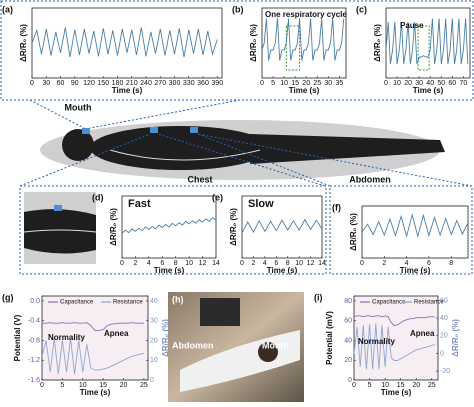 This screenshot has height=407, width=474. I want to click on head, so click(78, 145).